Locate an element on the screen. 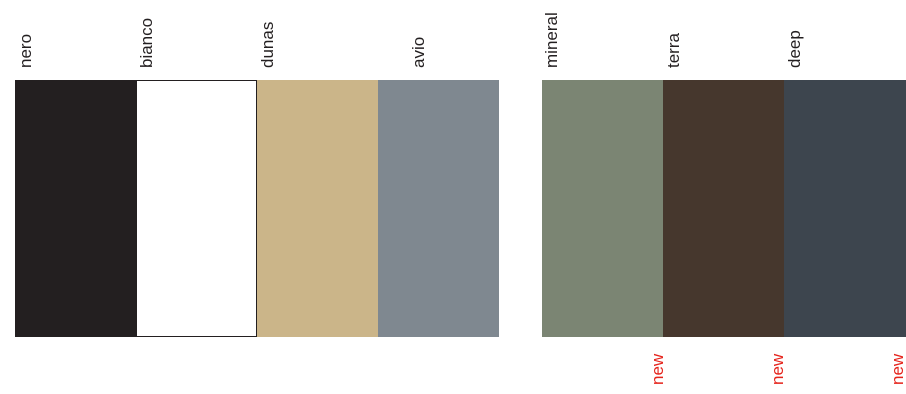  swatch-mineral is located at coordinates (602, 208).